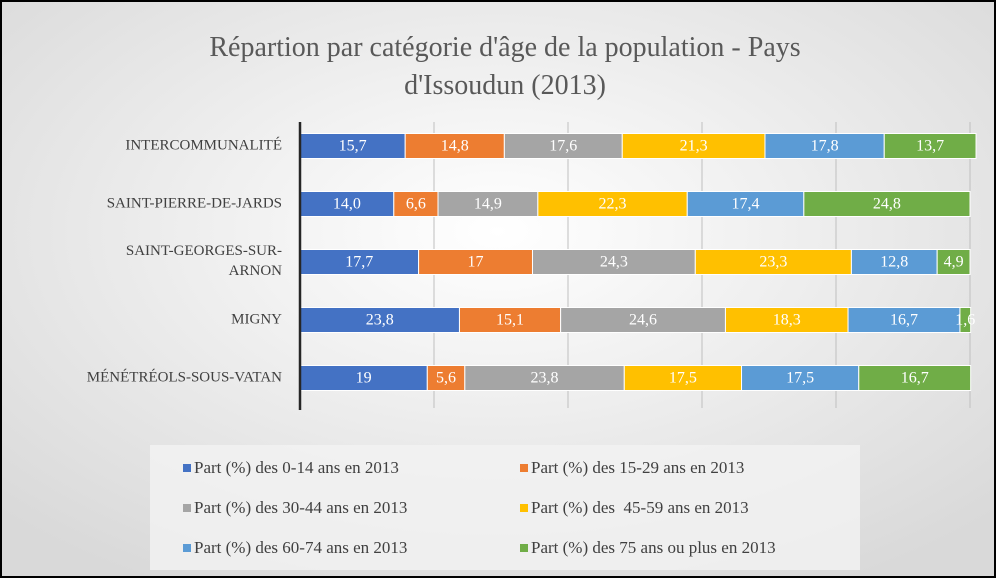 Image resolution: width=996 pixels, height=578 pixels. I want to click on value-label: 17, so click(476, 262).